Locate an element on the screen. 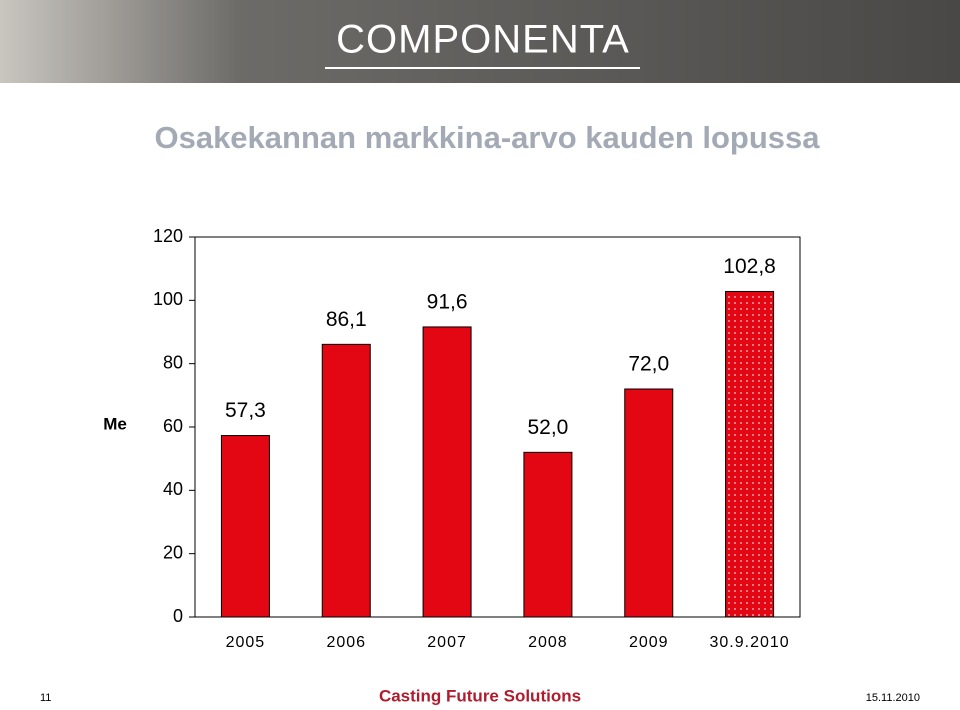 Image resolution: width=960 pixels, height=710 pixels. value-label: 91,6 is located at coordinates (447, 301).